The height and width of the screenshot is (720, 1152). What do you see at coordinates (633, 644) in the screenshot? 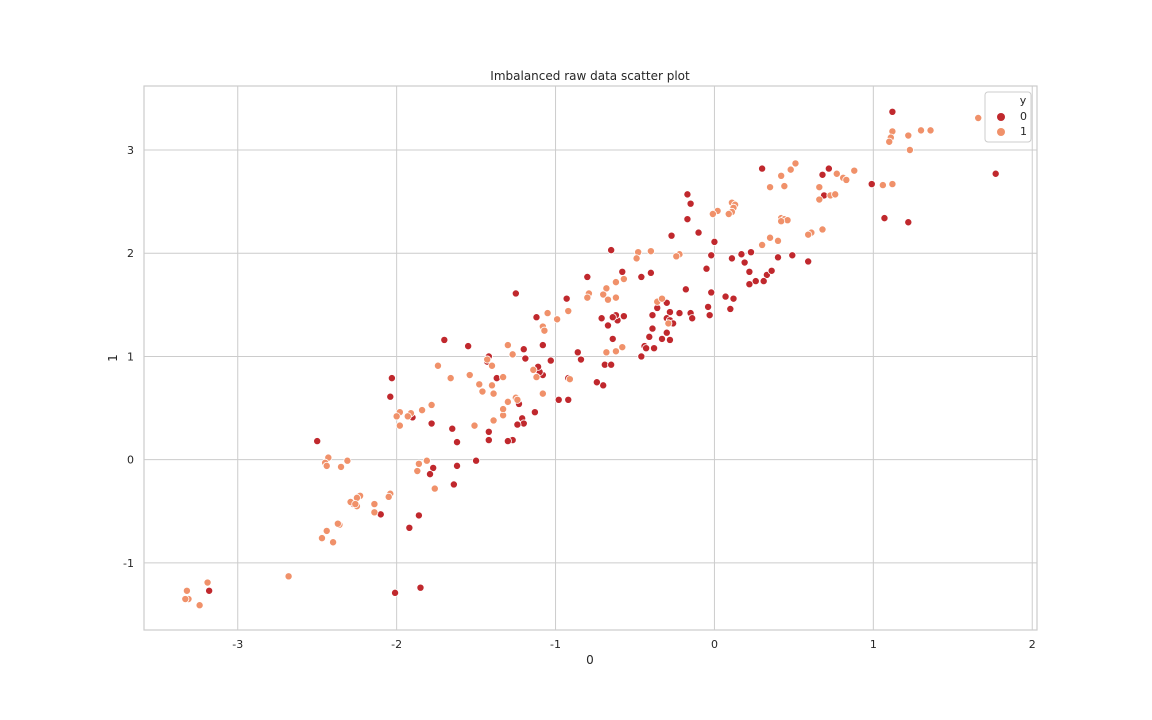
I see `x-tick-labels: -3 -2 -1 0 1 2` at bounding box center [633, 644].